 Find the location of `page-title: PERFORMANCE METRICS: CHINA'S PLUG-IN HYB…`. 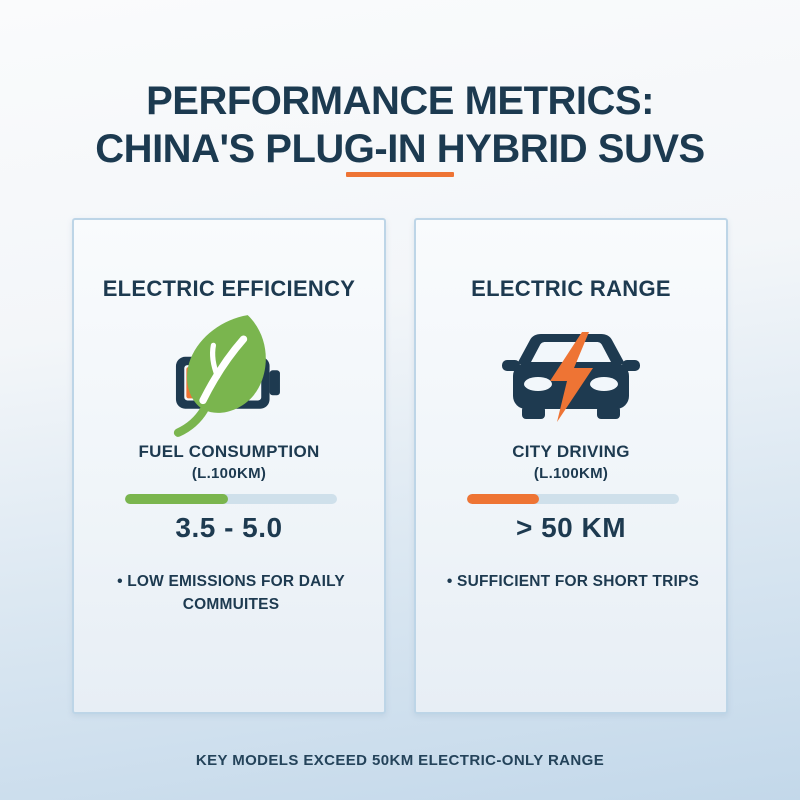

page-title: PERFORMANCE METRICS: CHINA'S PLUG-IN HYB… is located at coordinates (400, 125).